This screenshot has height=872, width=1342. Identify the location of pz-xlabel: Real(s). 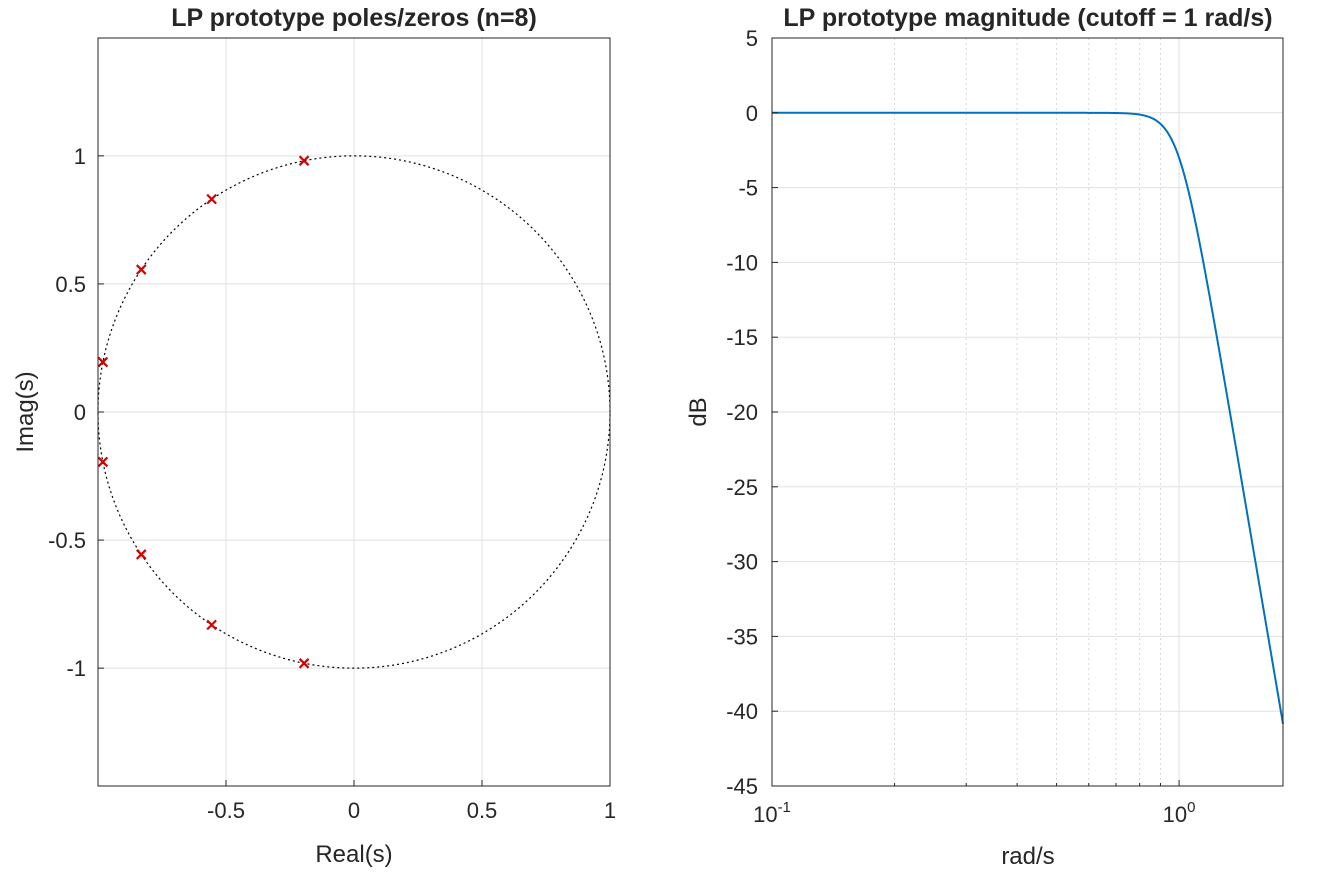
(353, 854).